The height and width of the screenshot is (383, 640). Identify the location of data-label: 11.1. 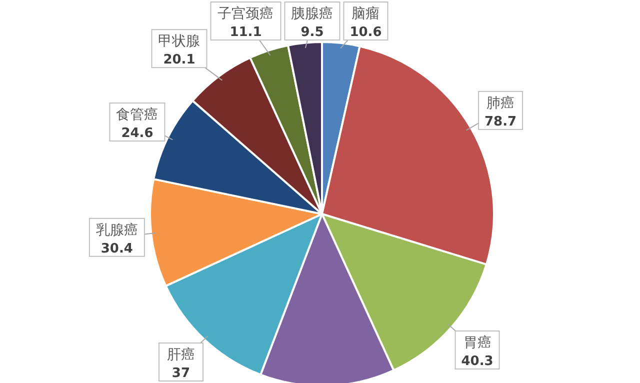
(246, 32).